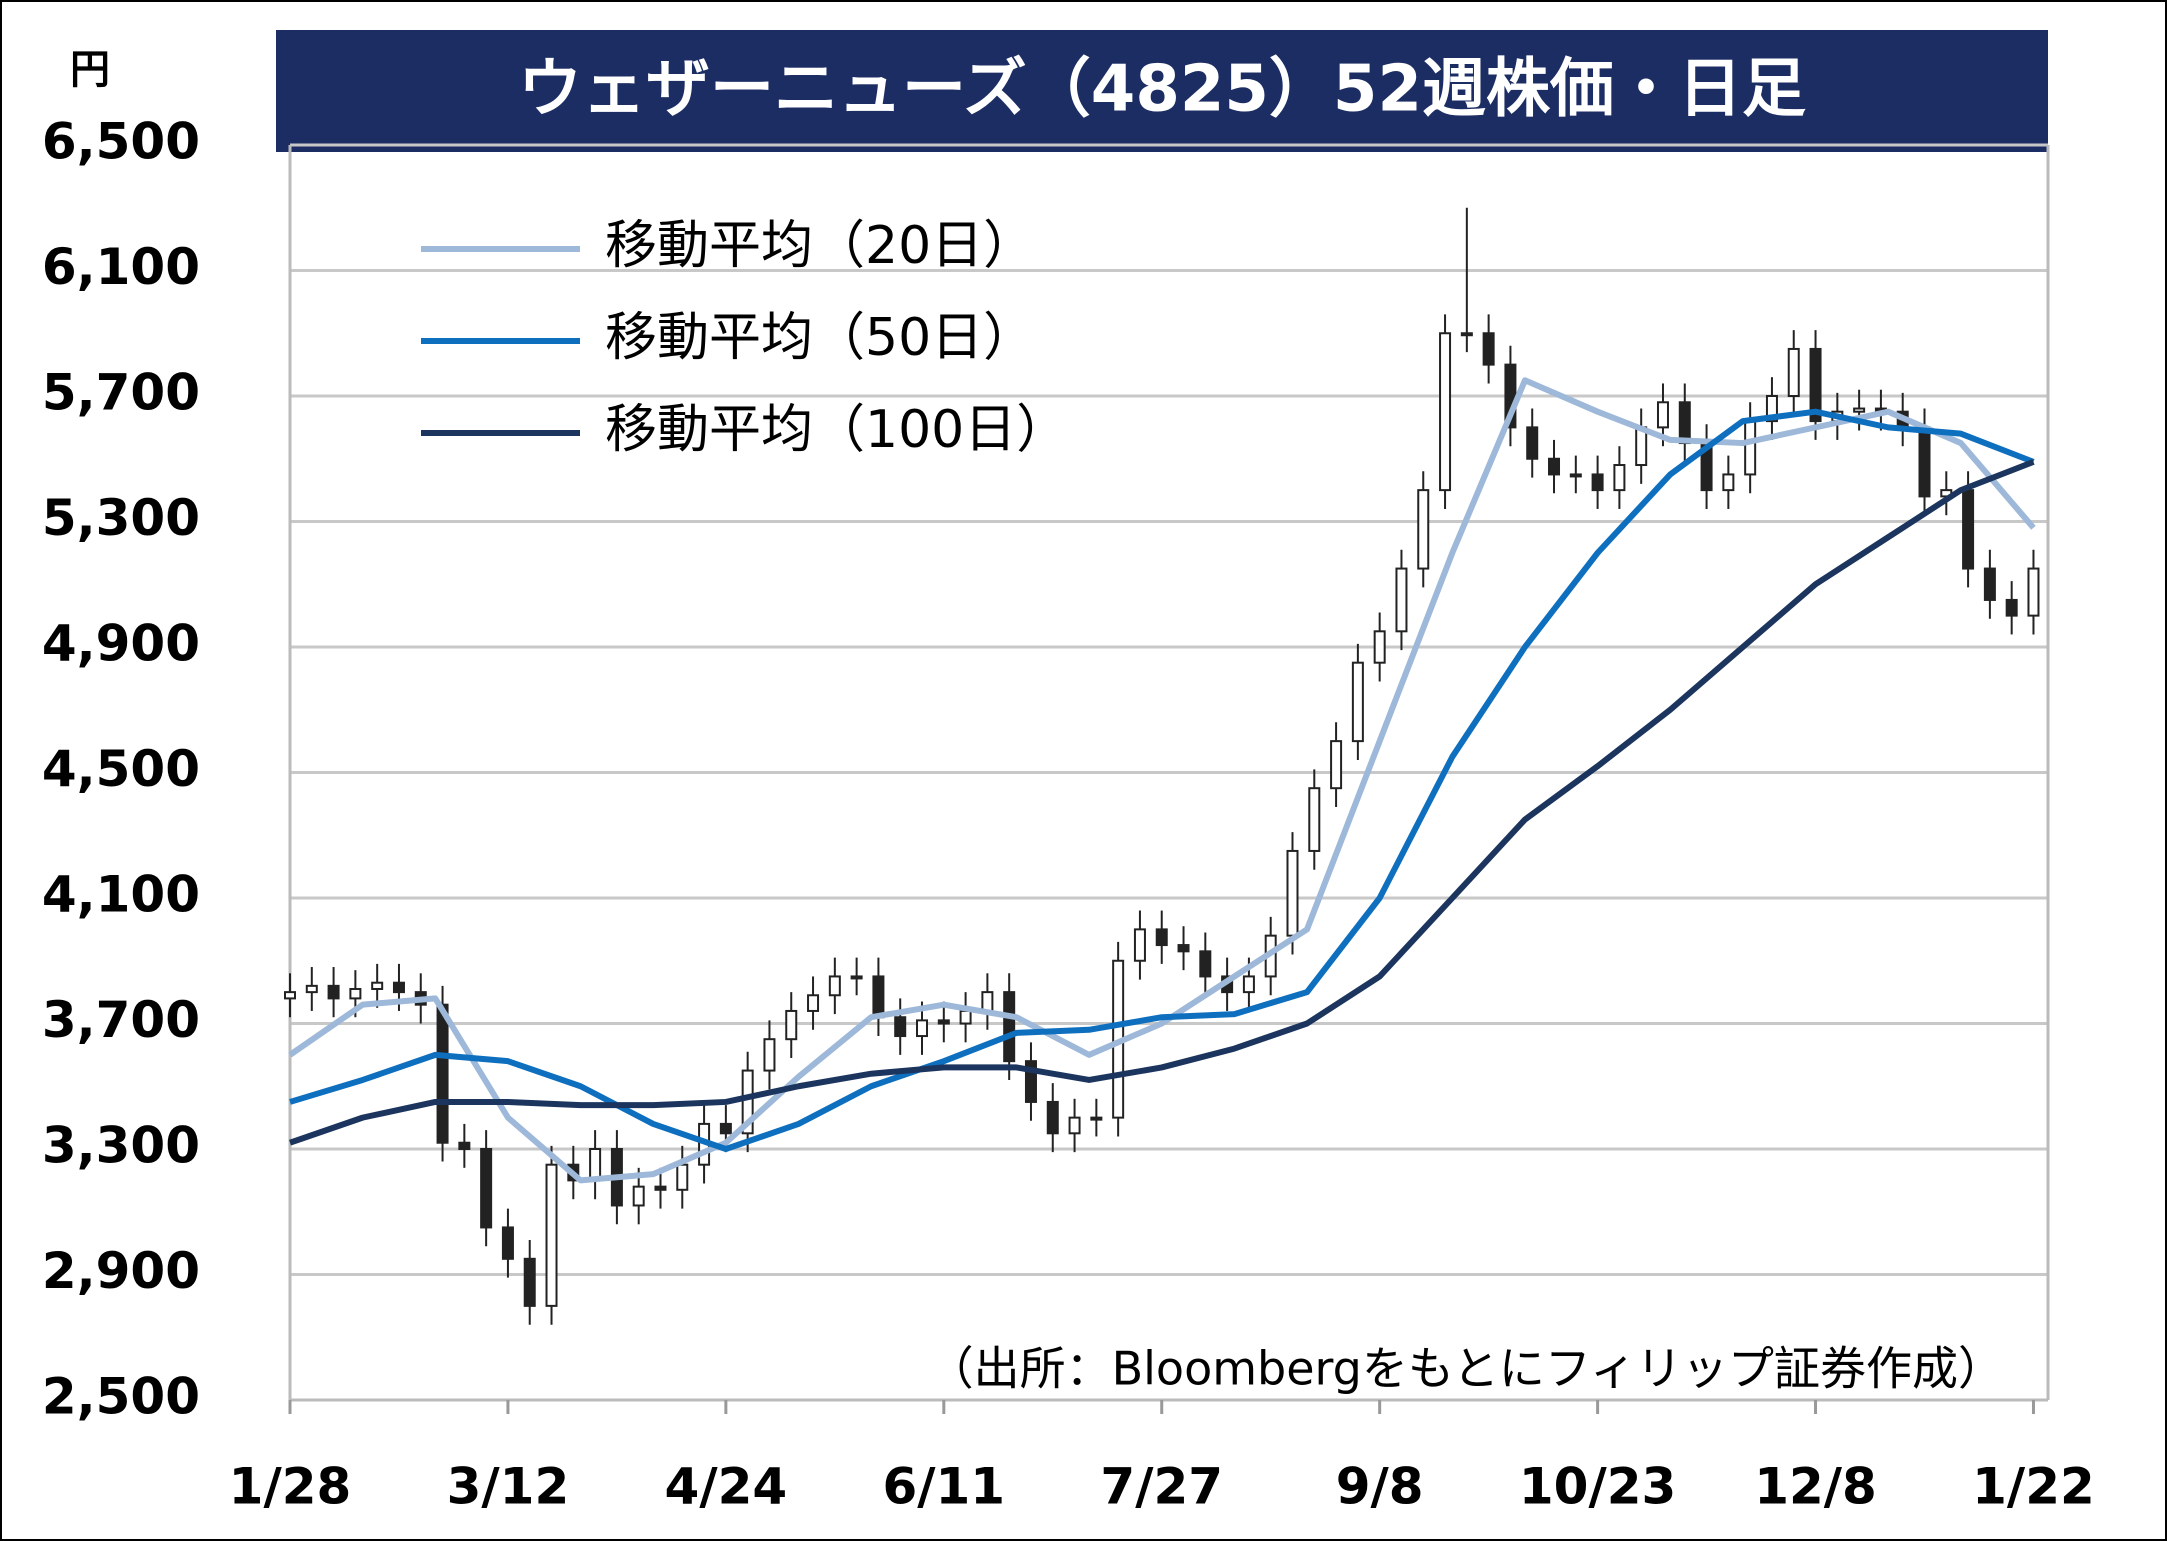 Image resolution: width=2167 pixels, height=1541 pixels. I want to click on y-tick-label: 6,500, so click(121, 142).